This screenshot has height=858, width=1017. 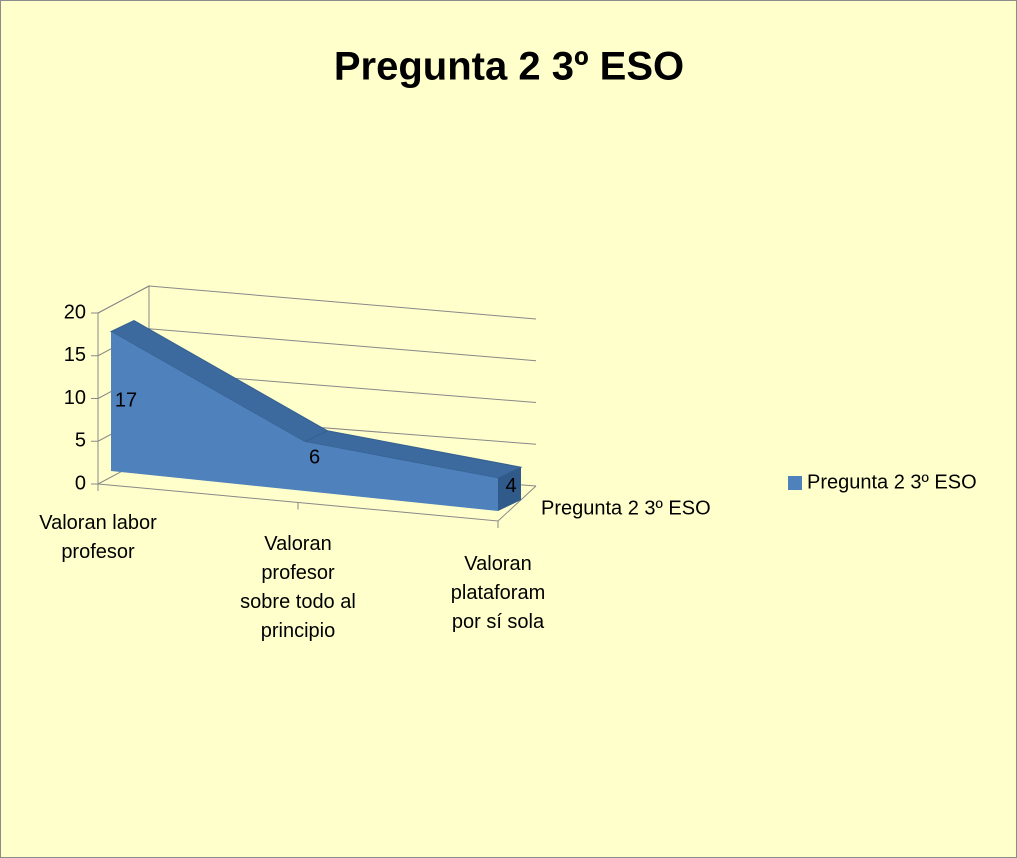 I want to click on data-label: 17, so click(x=126, y=401).